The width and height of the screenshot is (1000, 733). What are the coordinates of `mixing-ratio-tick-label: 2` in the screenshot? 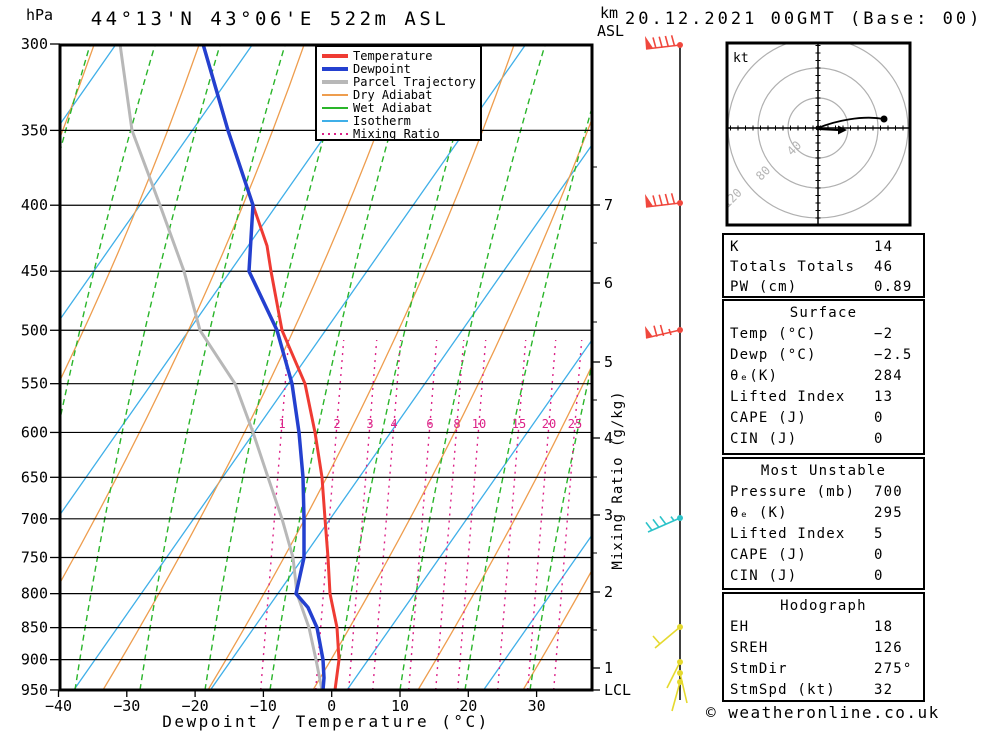 It's located at (336, 424).